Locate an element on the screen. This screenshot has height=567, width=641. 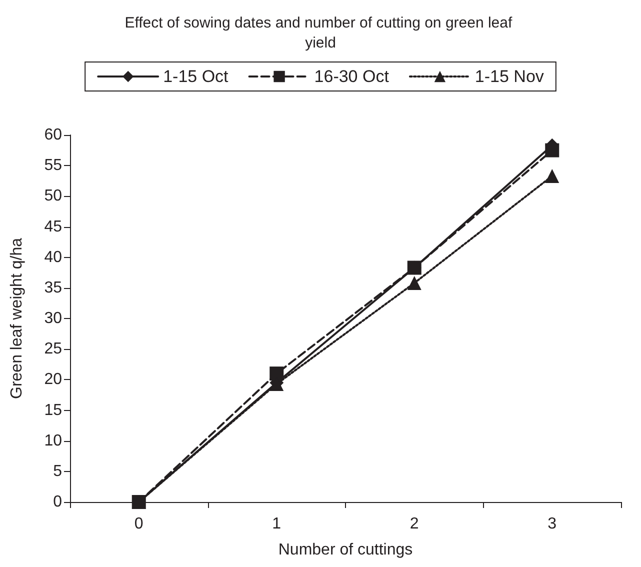
x-tick-label: 3 is located at coordinates (552, 524).